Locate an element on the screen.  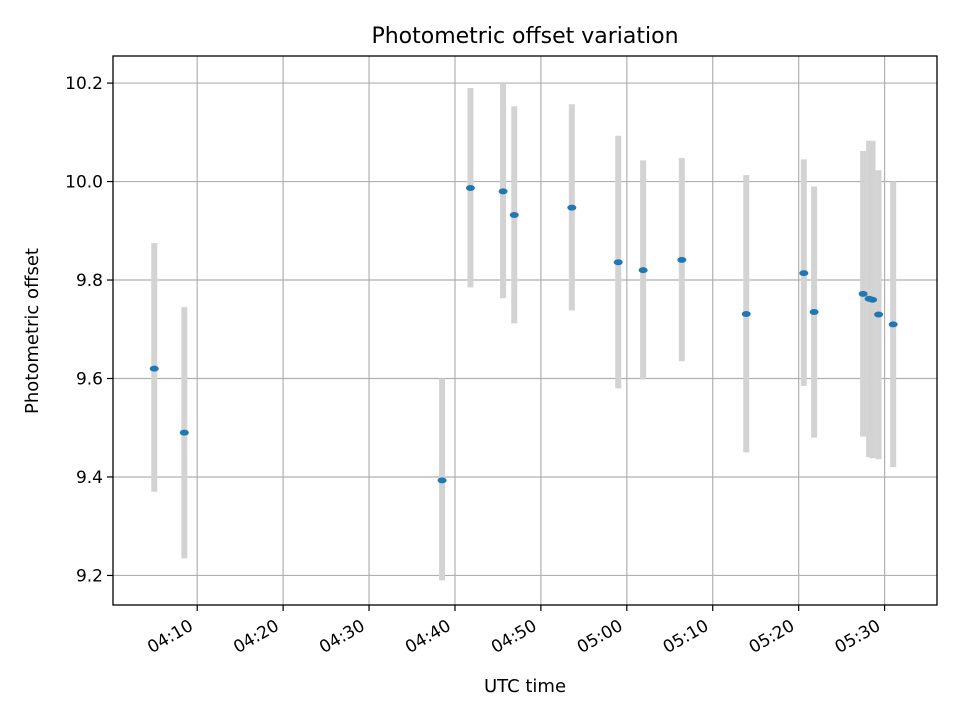
y-axis-label: Photometric offset is located at coordinates (32, 331).